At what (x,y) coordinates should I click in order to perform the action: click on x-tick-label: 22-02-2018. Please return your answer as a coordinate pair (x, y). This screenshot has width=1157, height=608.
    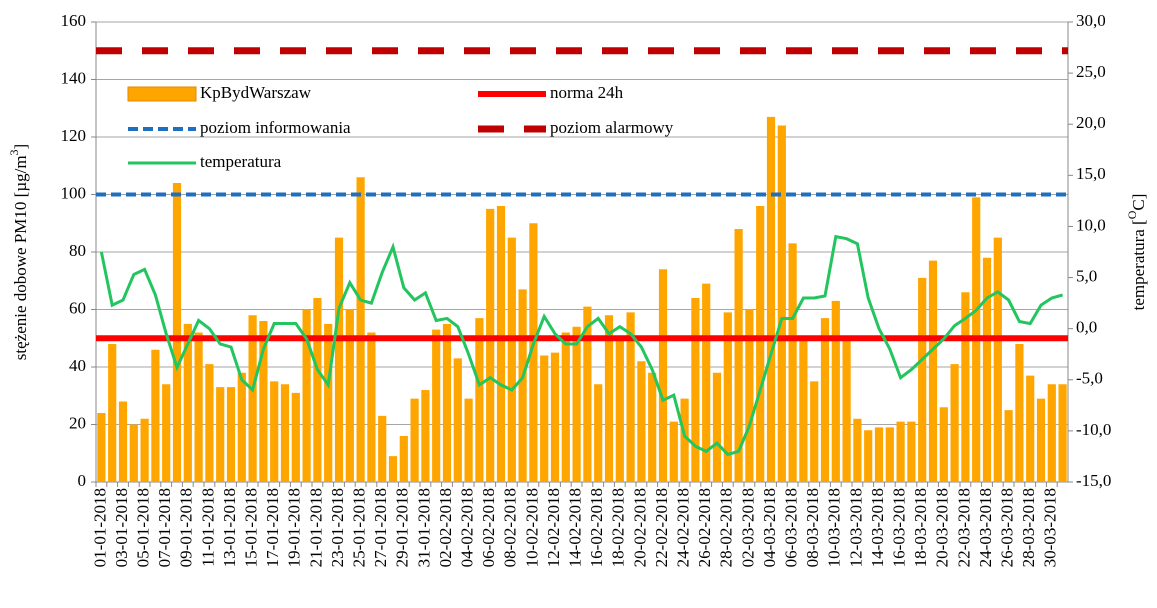
    Looking at the image, I should click on (661, 527).